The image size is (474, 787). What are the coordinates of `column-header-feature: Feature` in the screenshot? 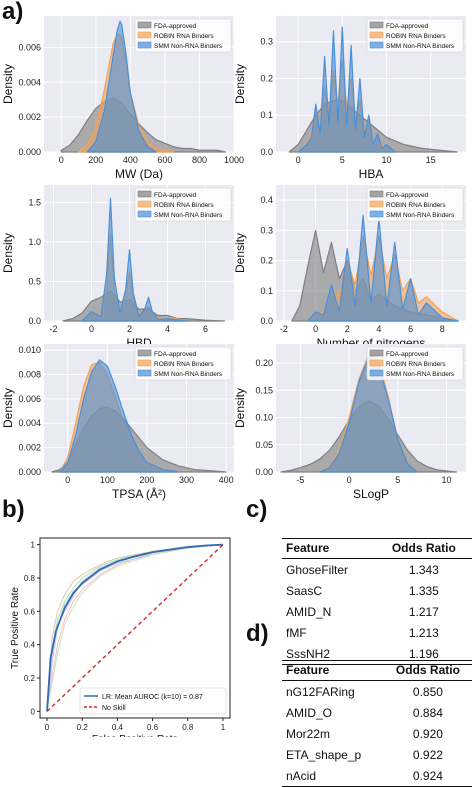 It's located at (329, 548).